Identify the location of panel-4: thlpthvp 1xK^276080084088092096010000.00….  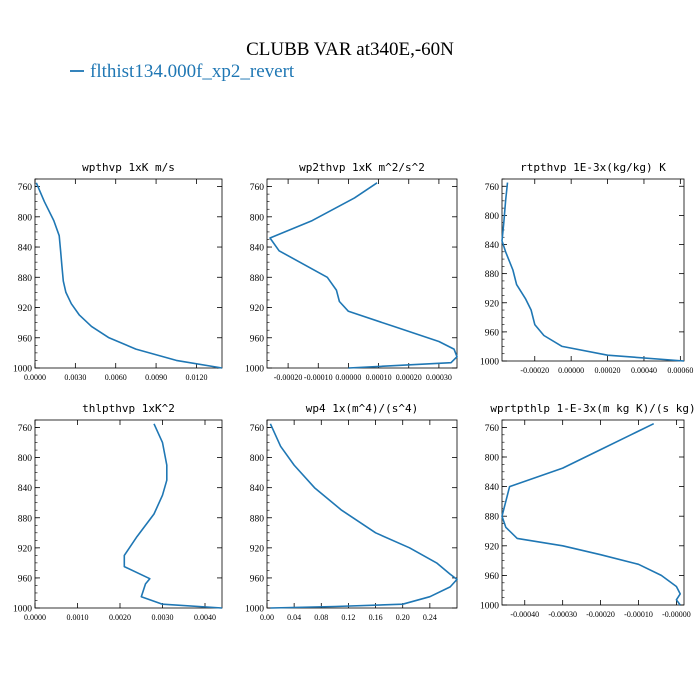
(118, 512).